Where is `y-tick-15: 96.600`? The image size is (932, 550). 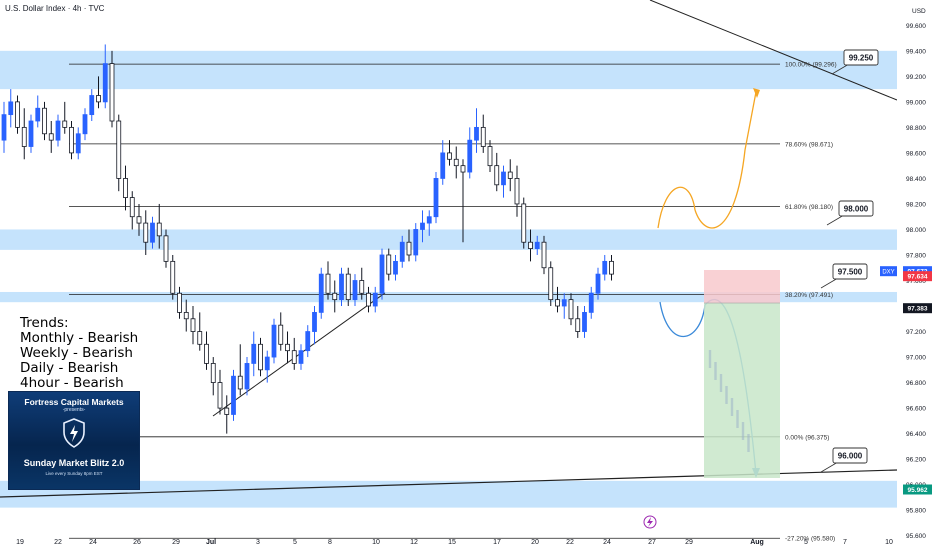 y-tick-15: 96.600 is located at coordinates (916, 409).